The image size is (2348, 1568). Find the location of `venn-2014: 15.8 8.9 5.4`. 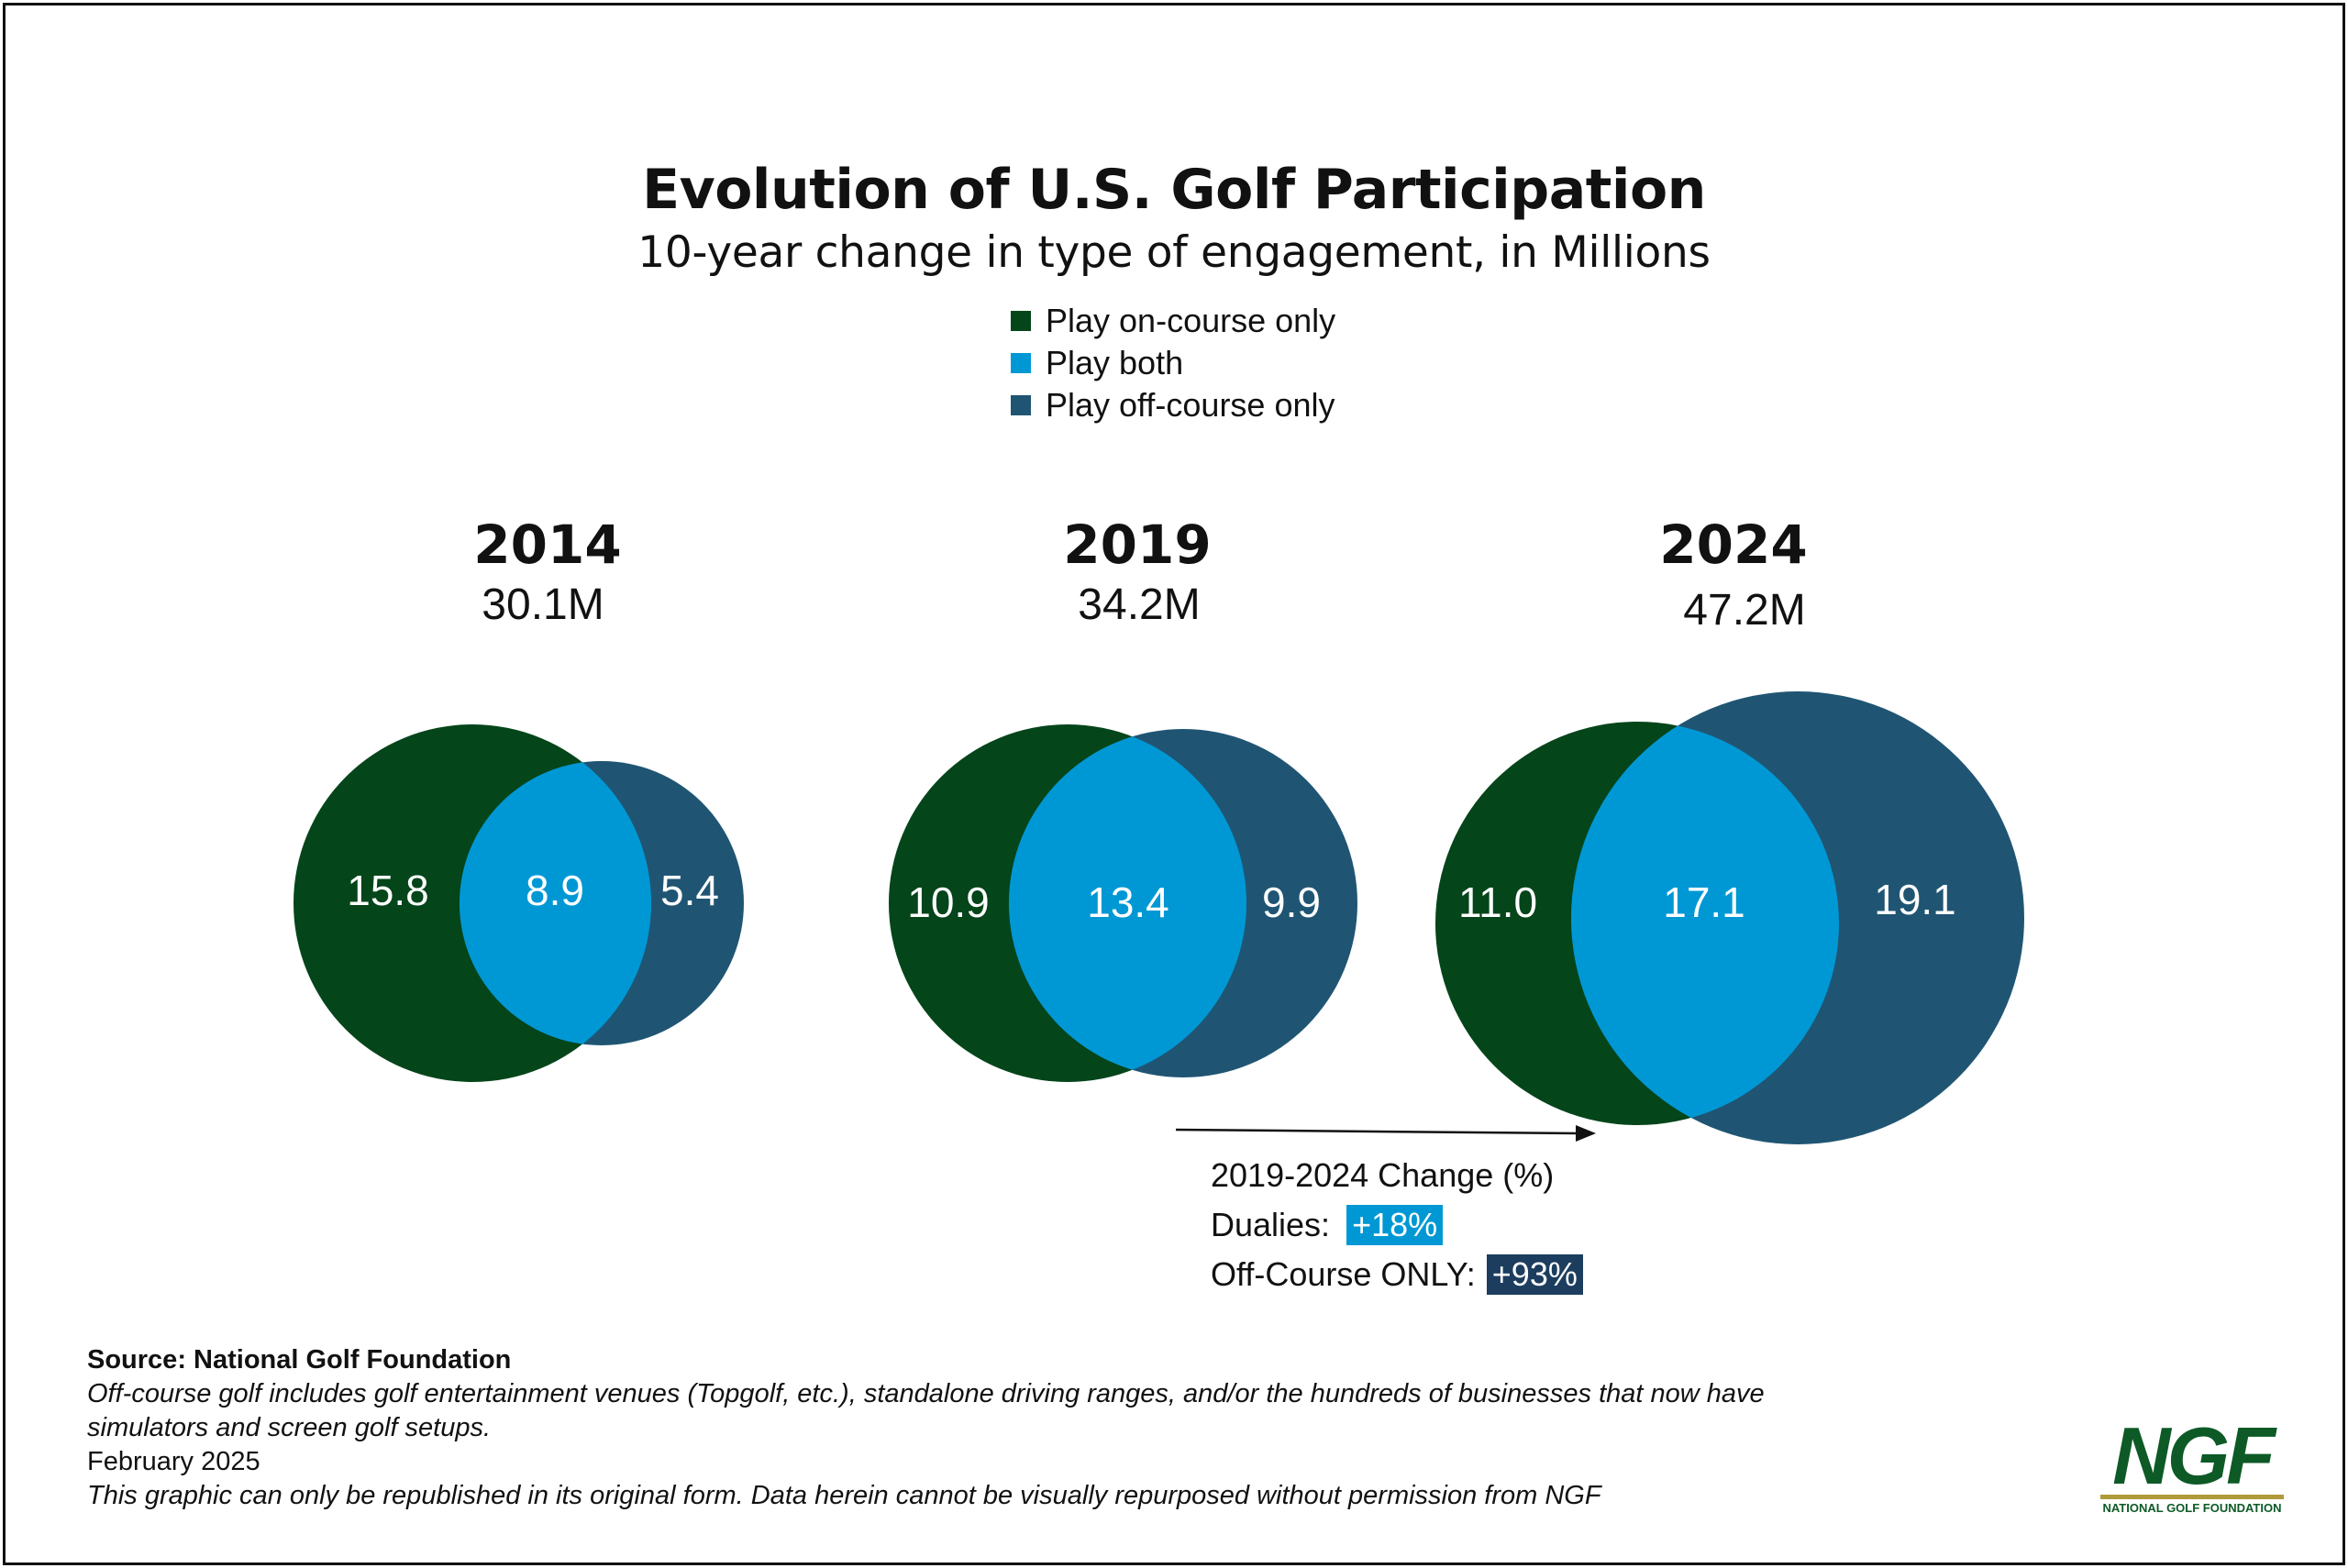

venn-2014: 15.8 8.9 5.4 is located at coordinates (519, 903).